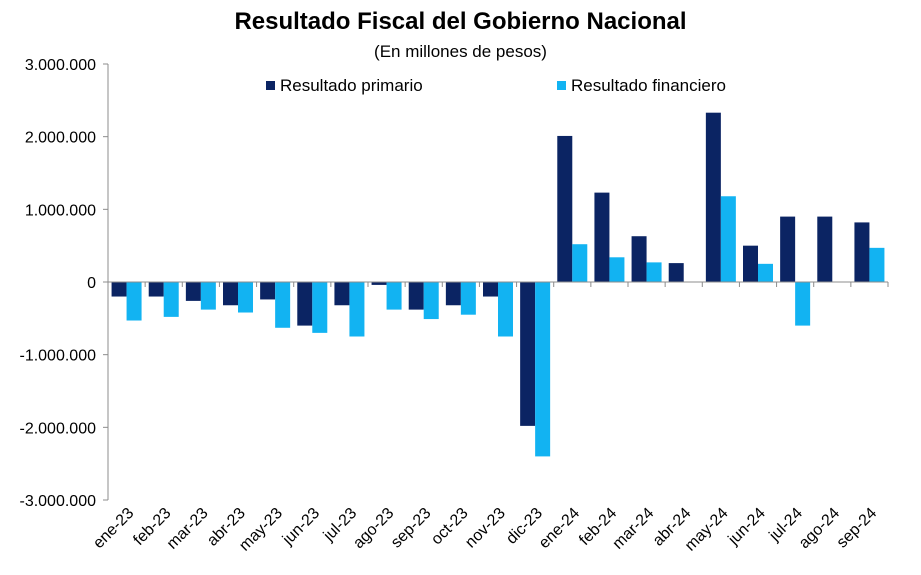 The width and height of the screenshot is (921, 575). What do you see at coordinates (648, 85) in the screenshot?
I see `legend-label: Resultado financiero` at bounding box center [648, 85].